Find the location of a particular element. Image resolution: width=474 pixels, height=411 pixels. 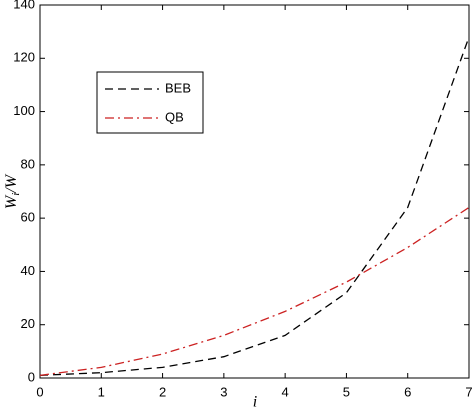

y-tick-label: 60 is located at coordinates (28, 217).